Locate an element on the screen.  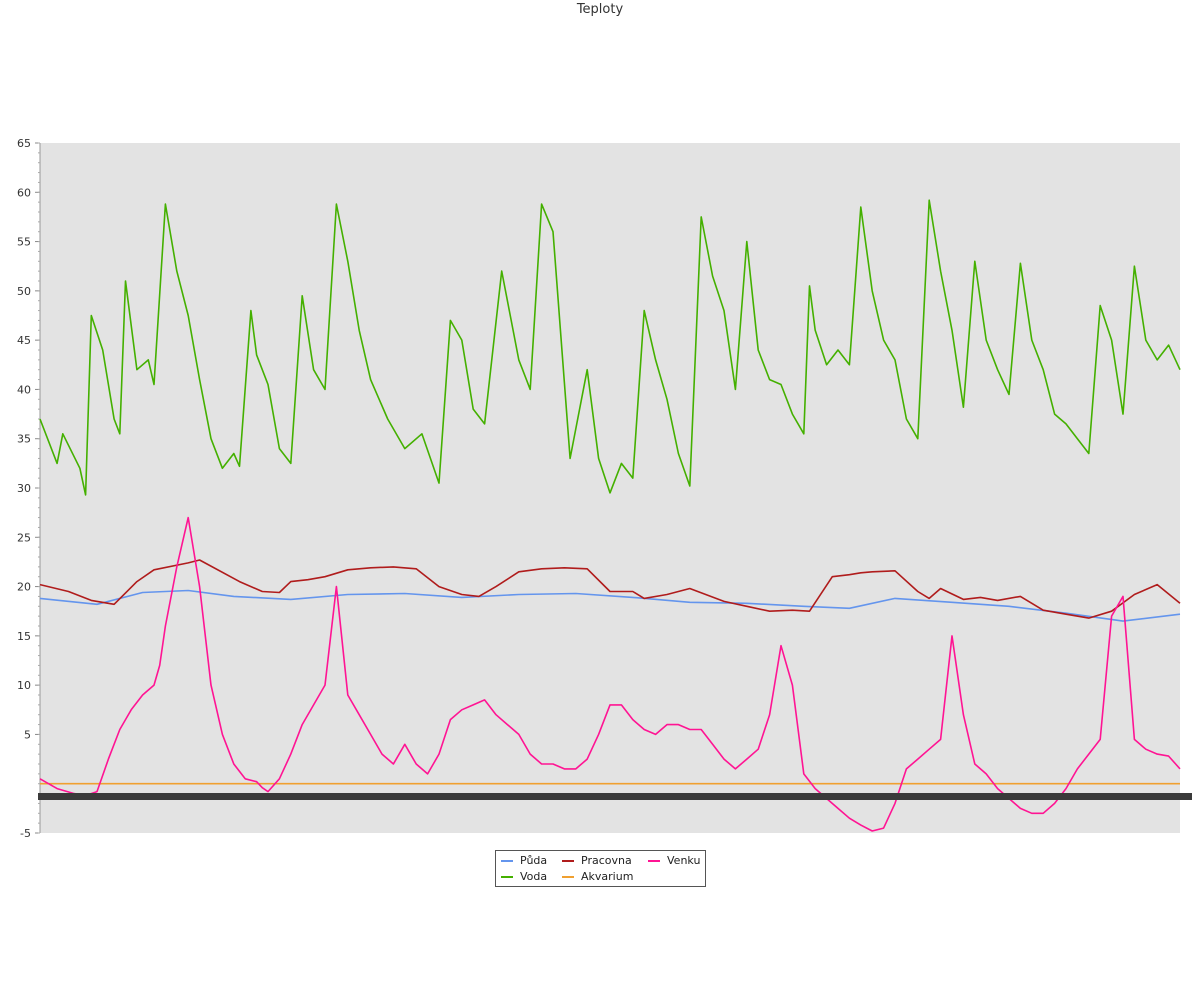
y-tick-label: 10 is located at coordinates (24, 685).